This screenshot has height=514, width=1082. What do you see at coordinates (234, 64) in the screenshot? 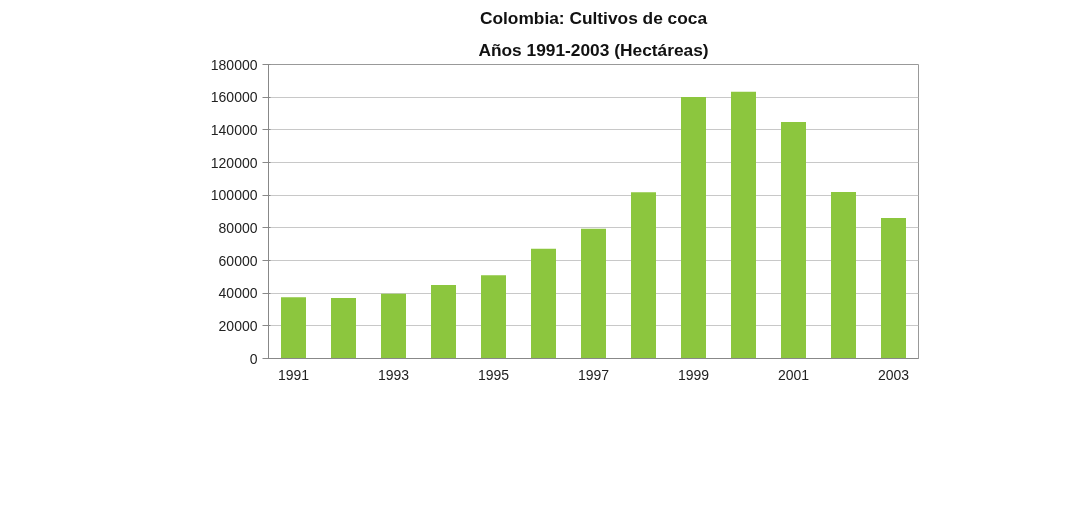
I see `y-tick-label: 180000` at bounding box center [234, 64].